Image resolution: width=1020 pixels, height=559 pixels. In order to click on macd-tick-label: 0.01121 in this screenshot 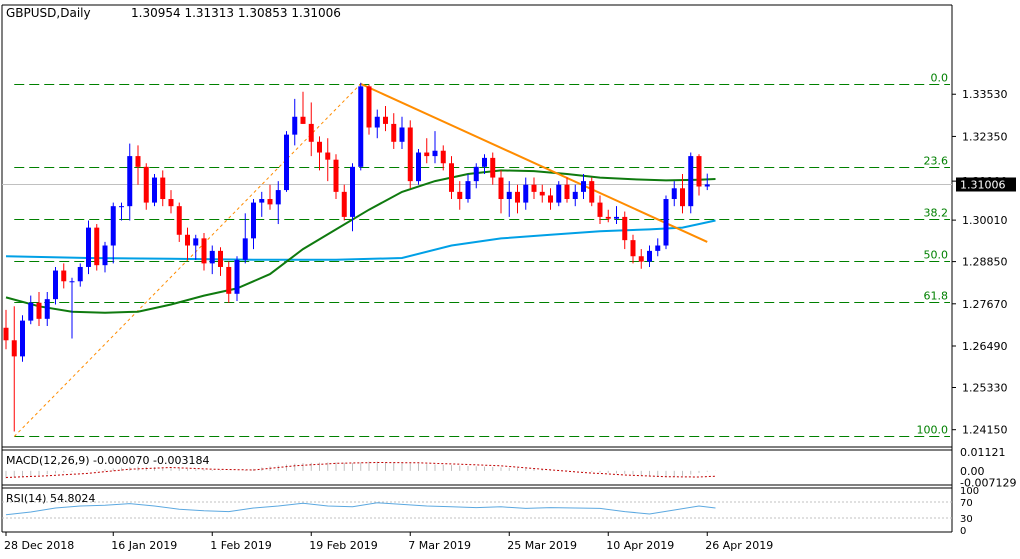, I will do `click(983, 452)`.